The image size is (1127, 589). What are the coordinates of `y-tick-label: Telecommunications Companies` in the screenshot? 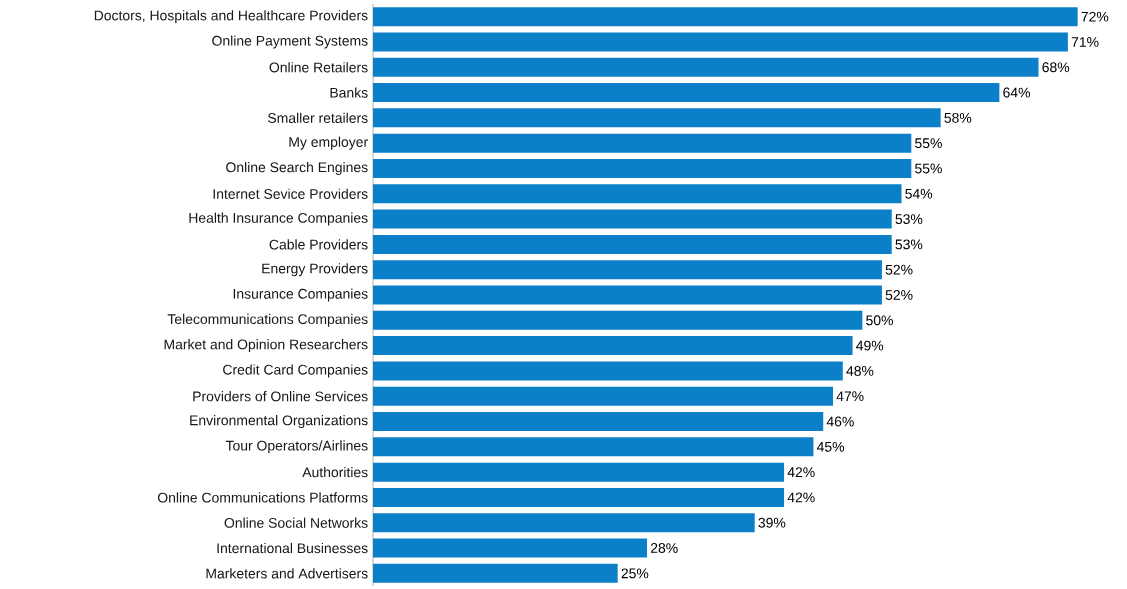 It's located at (267, 320).